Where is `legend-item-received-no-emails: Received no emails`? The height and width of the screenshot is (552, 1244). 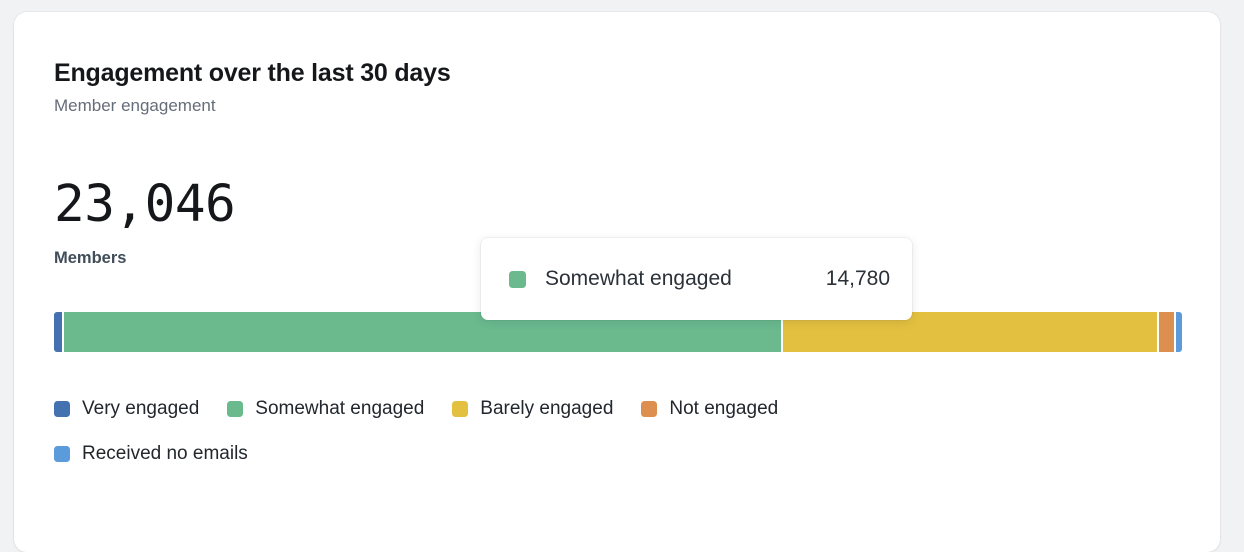
legend-item-received-no-emails: Received no emails is located at coordinates (151, 453).